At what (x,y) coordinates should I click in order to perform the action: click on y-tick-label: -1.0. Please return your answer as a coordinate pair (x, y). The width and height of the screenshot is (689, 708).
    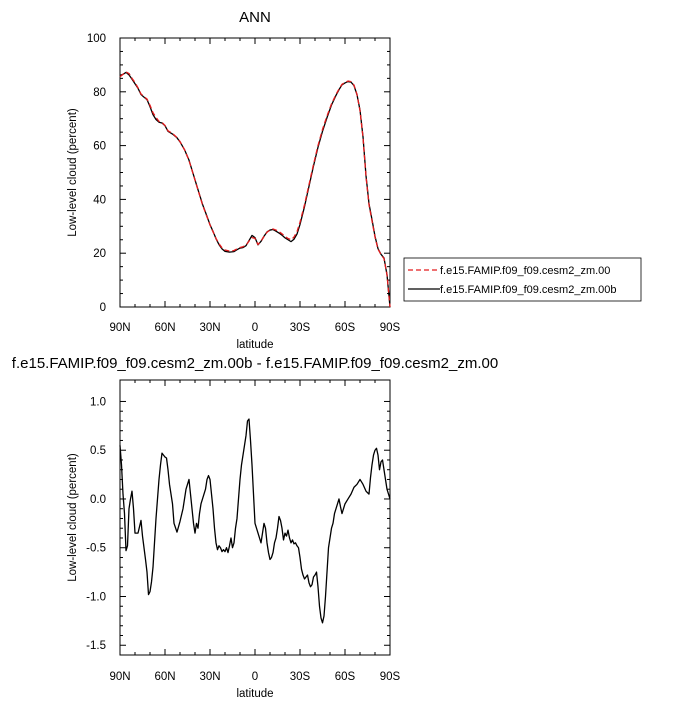
    Looking at the image, I should click on (96, 597).